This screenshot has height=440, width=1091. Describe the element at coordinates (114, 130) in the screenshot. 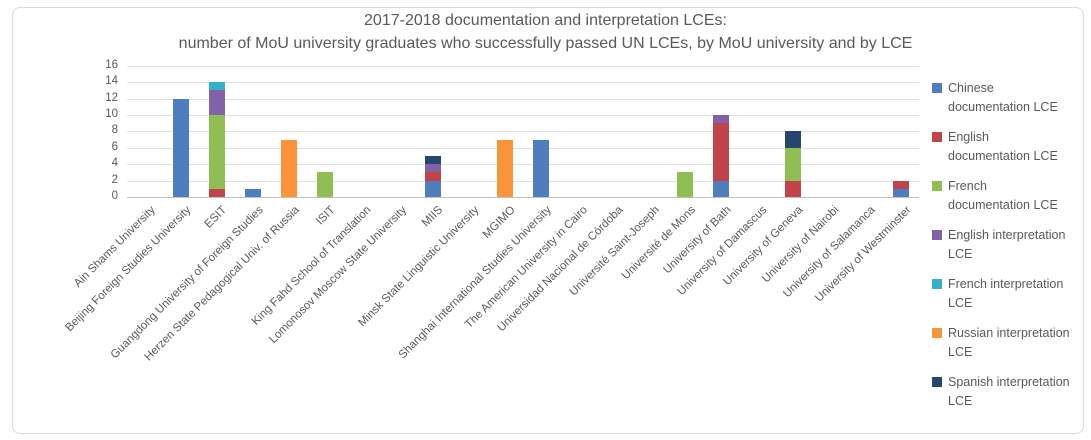

I see `y-tick-label: 8` at that location.